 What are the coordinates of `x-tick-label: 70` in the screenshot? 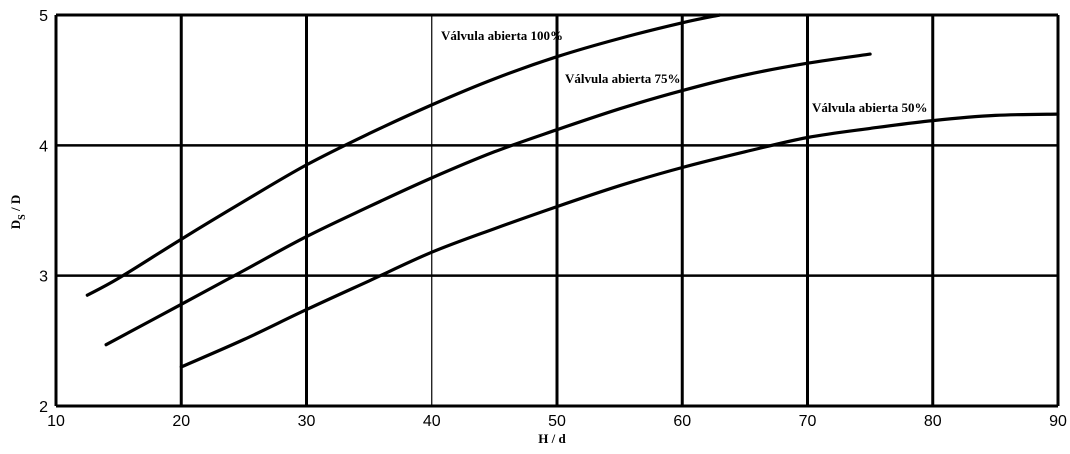 It's located at (808, 421).